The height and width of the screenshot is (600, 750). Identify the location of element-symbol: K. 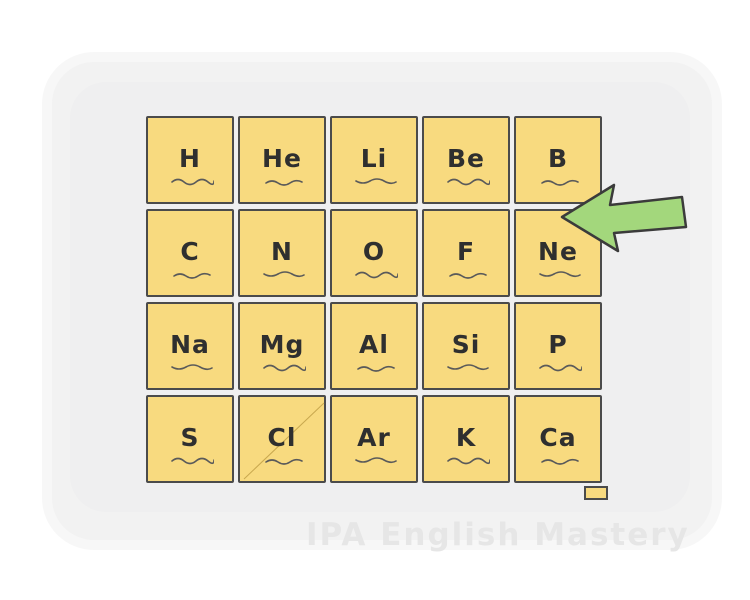
(466, 437).